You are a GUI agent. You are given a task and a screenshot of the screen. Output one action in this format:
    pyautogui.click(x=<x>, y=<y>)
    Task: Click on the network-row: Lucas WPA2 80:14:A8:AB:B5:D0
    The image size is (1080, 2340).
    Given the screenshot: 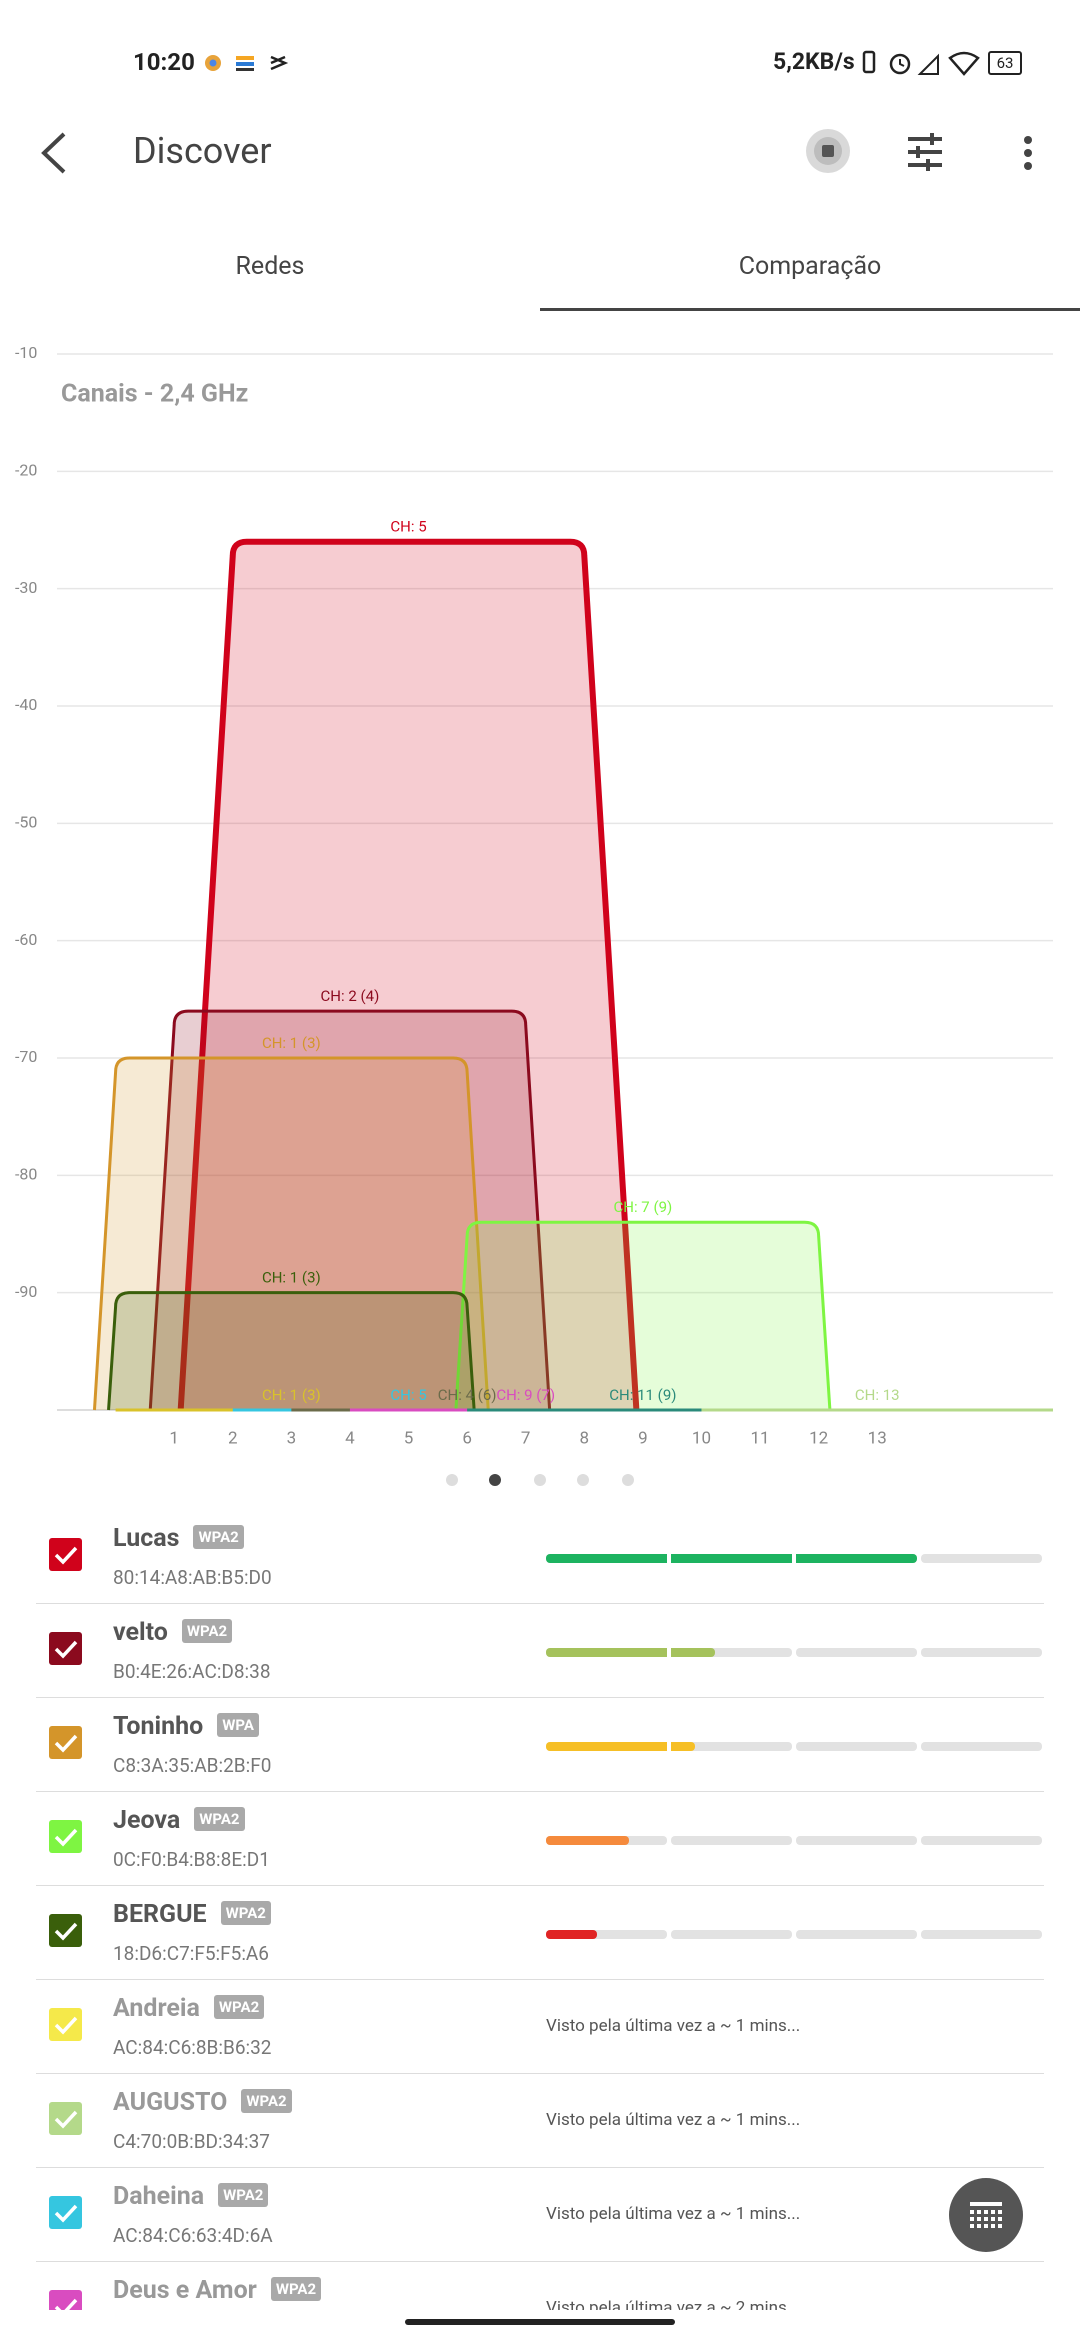 What is the action you would take?
    pyautogui.click(x=540, y=1557)
    